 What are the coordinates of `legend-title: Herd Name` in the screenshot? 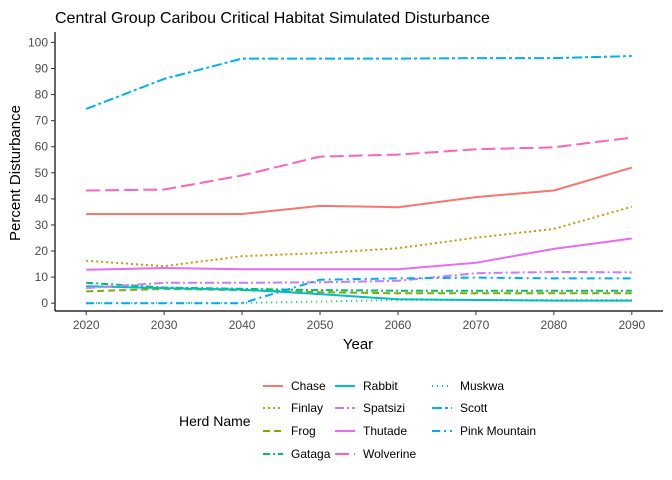 It's located at (215, 421).